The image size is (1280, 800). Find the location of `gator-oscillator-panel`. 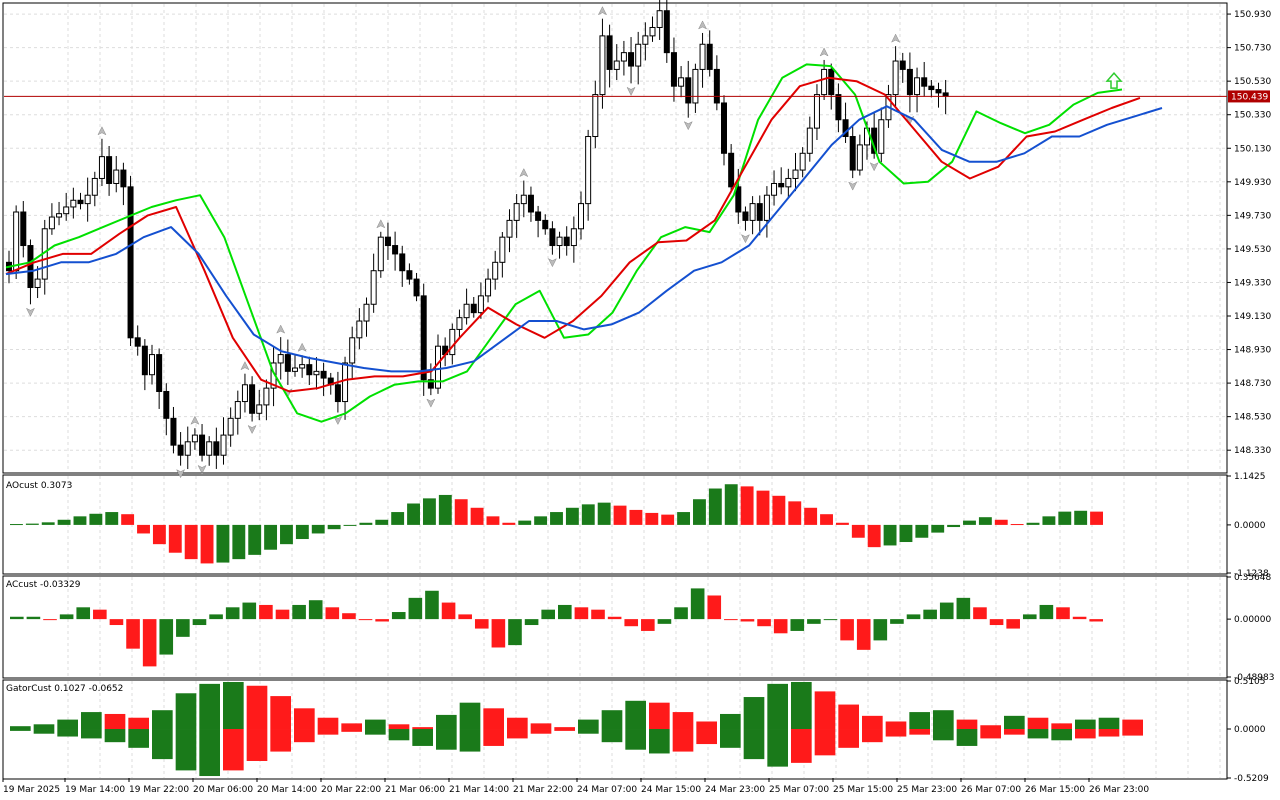

gator-oscillator-panel is located at coordinates (576, 729).